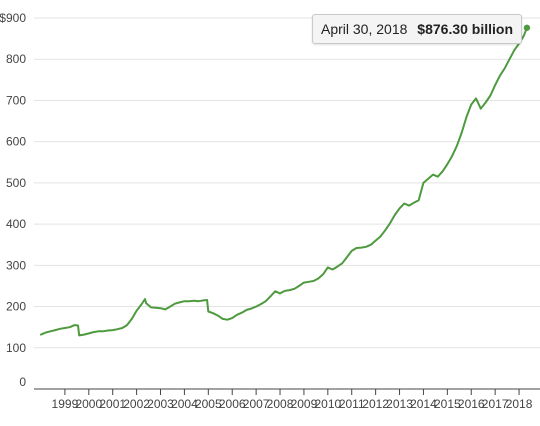 The height and width of the screenshot is (426, 540). Describe the element at coordinates (527, 27) in the screenshot. I see `highlight-point` at that location.